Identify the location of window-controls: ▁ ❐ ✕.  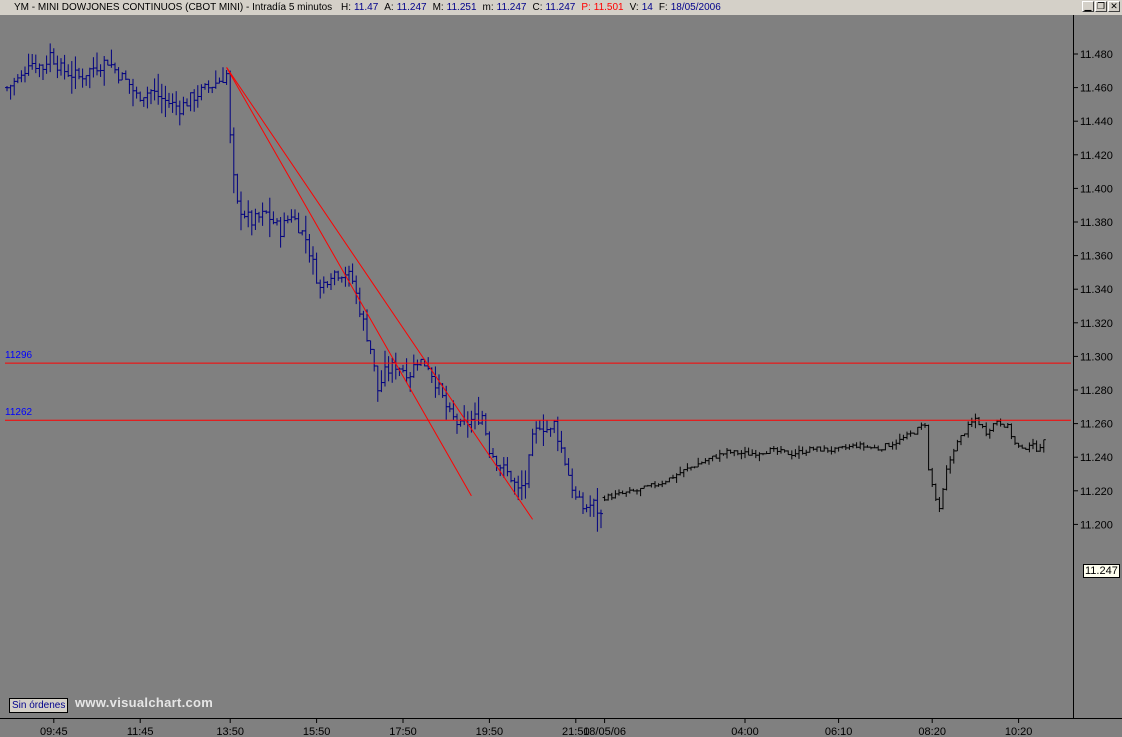
(1101, 6).